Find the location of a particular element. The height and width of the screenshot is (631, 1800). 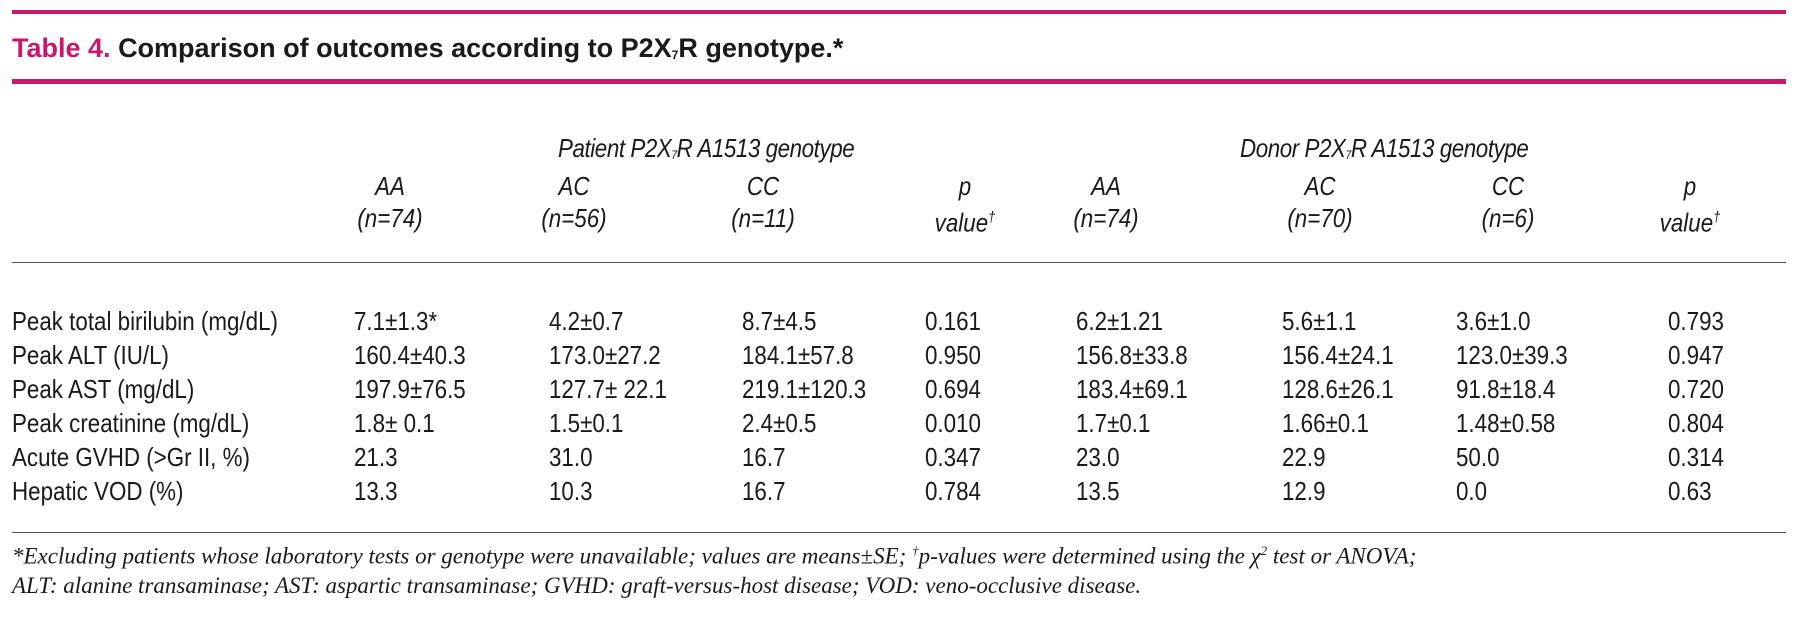

table-cell: 7.1±1.3* is located at coordinates (396, 321).